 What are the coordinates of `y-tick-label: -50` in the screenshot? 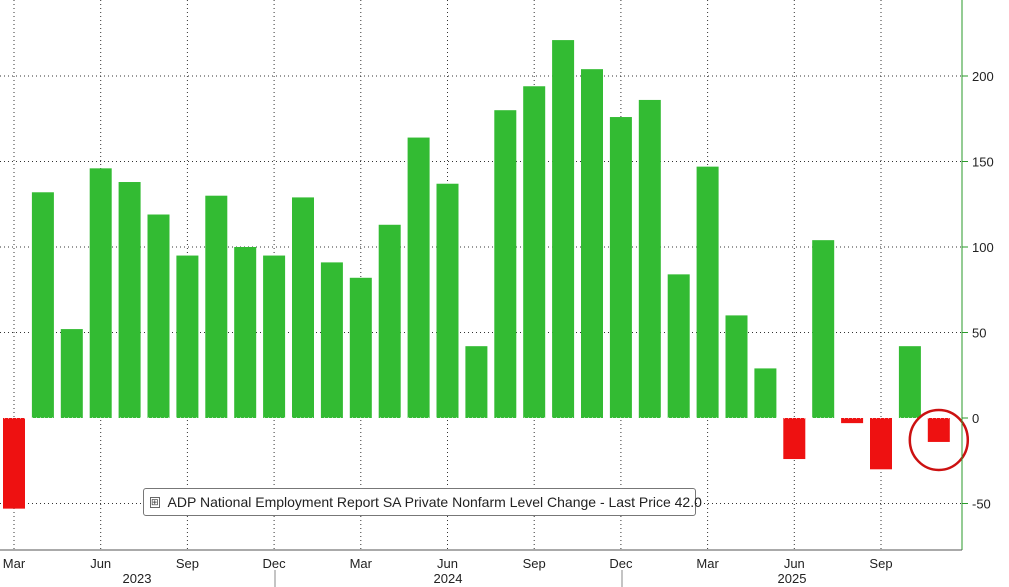 It's located at (981, 504).